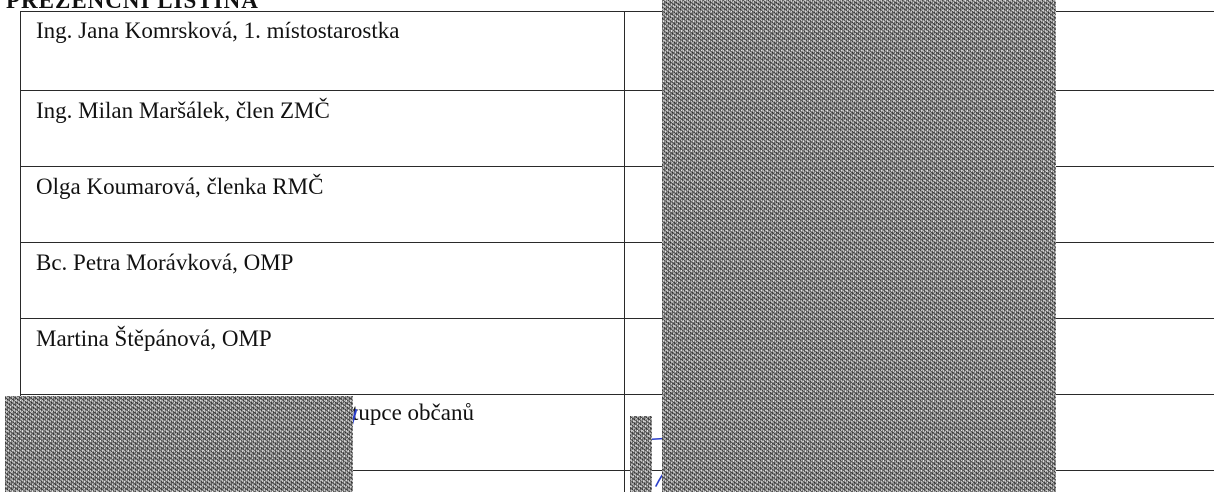  What do you see at coordinates (413, 412) in the screenshot?
I see `attendee-name: tupce občanů` at bounding box center [413, 412].